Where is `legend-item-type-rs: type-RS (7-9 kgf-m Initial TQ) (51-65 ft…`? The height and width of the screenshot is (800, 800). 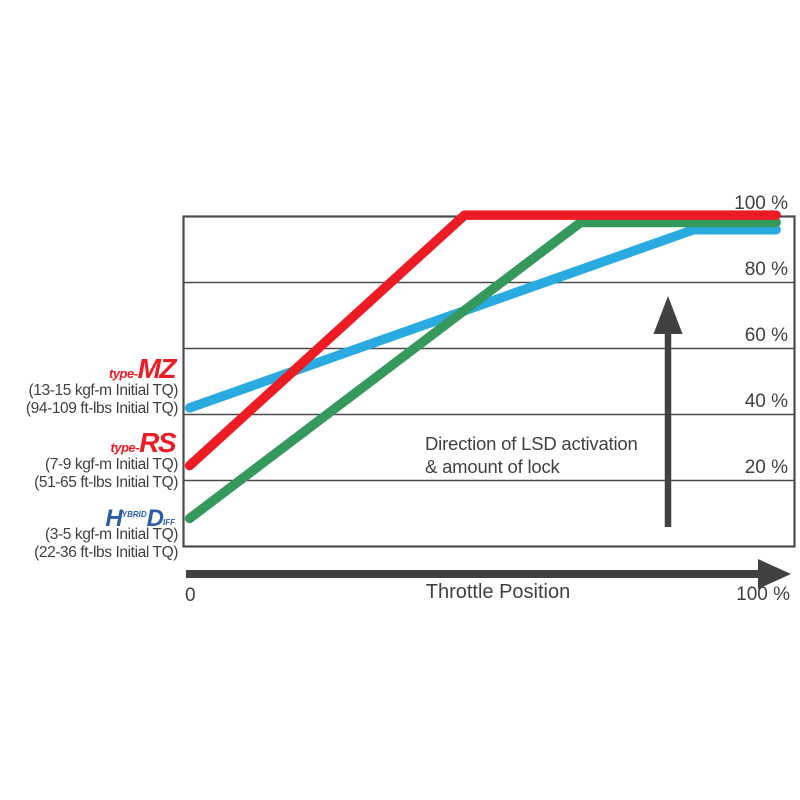
legend-item-type-rs: type-RS (7-9 kgf-m Initial TQ) (51-65 ft… is located at coordinates (89, 459).